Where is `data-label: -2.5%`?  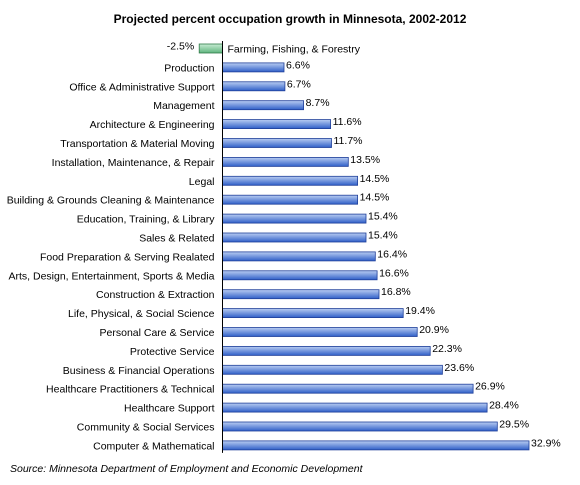
data-label: -2.5% is located at coordinates (180, 47).